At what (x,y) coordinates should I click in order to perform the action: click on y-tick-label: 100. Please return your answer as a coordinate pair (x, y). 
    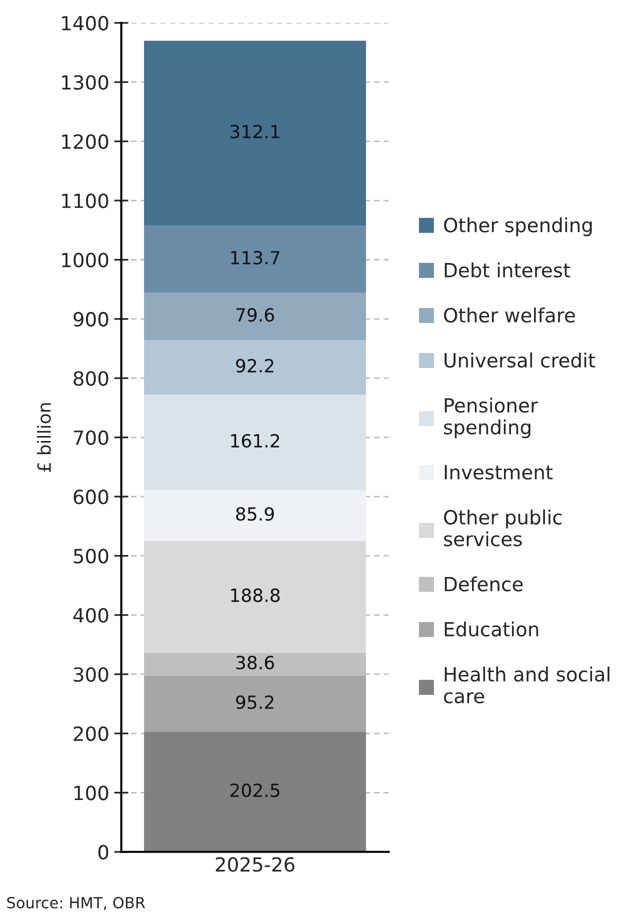
    Looking at the image, I should click on (91, 793).